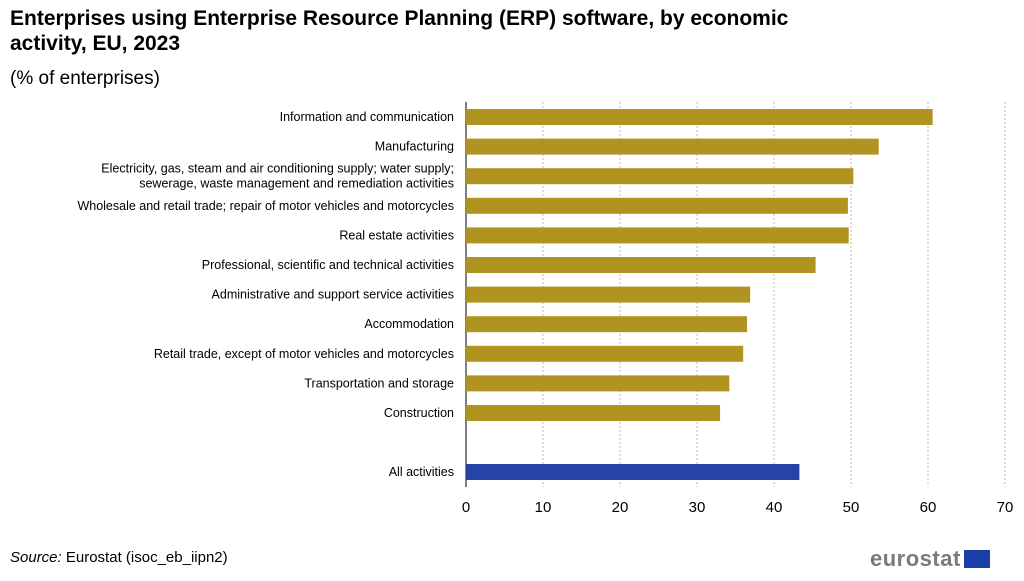 This screenshot has width=1024, height=581. Describe the element at coordinates (774, 507) in the screenshot. I see `x-tick-label: 40` at that location.